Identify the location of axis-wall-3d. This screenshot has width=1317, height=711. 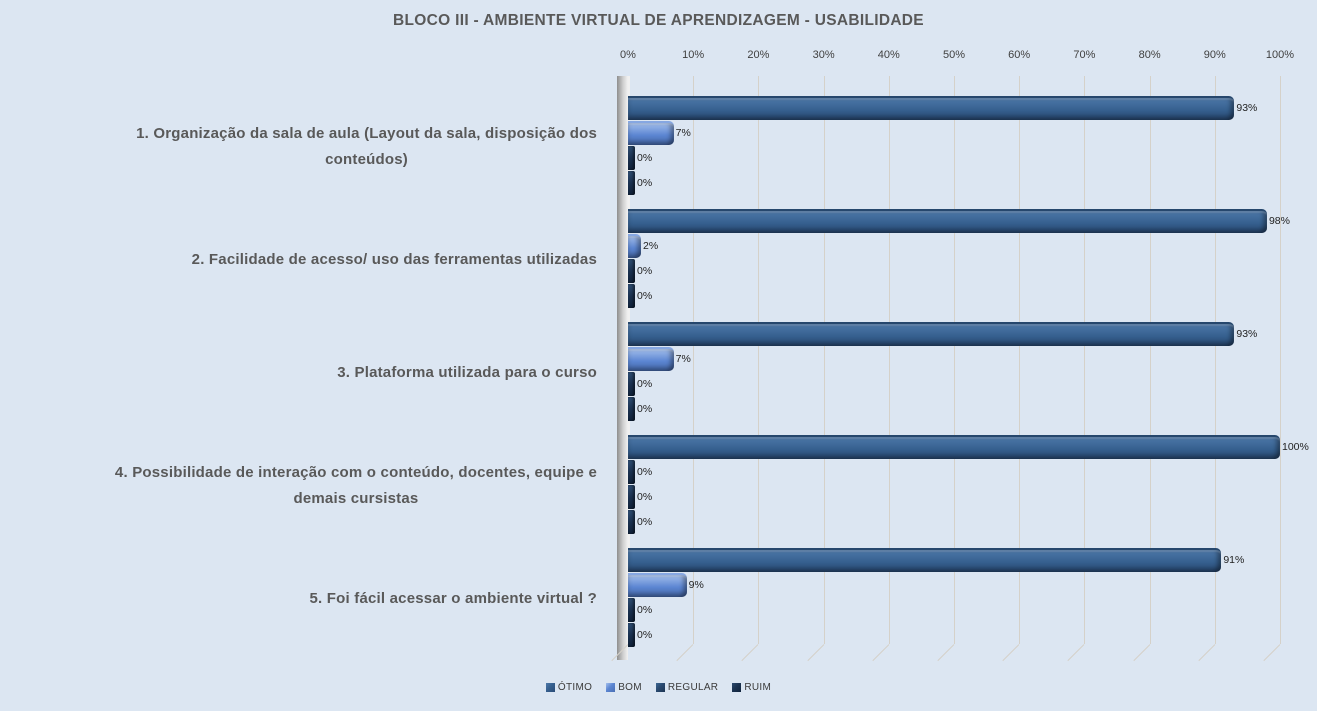
(622, 368).